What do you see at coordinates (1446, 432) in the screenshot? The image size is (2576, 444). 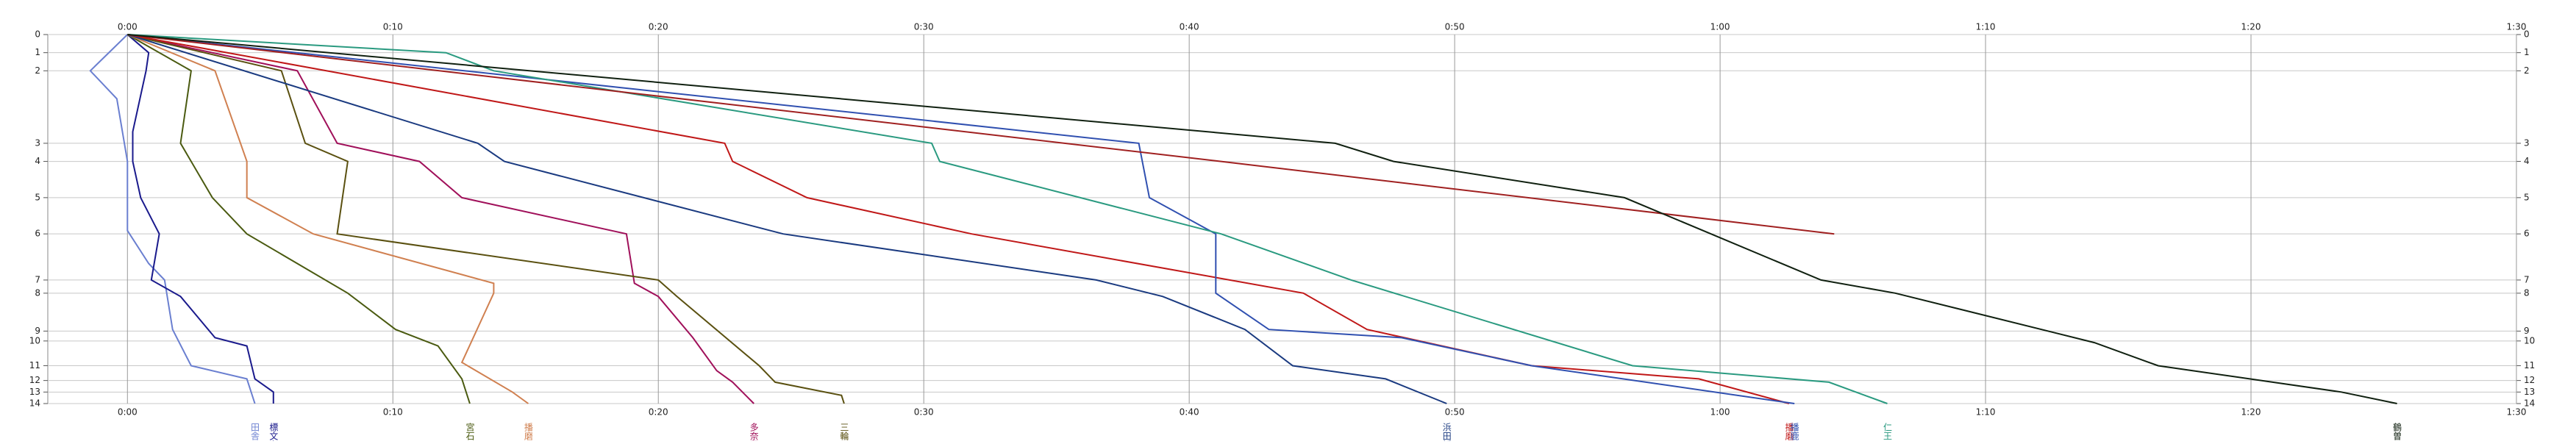 I see `train-label: 浜田幡` at bounding box center [1446, 432].